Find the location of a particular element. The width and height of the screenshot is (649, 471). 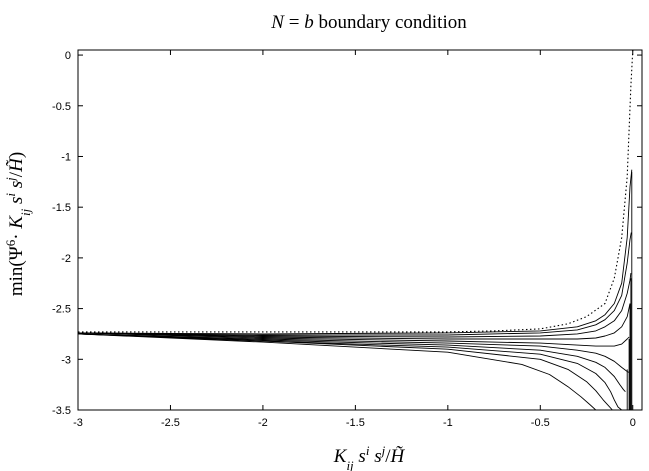

x-tick-label: -1 is located at coordinates (448, 423).